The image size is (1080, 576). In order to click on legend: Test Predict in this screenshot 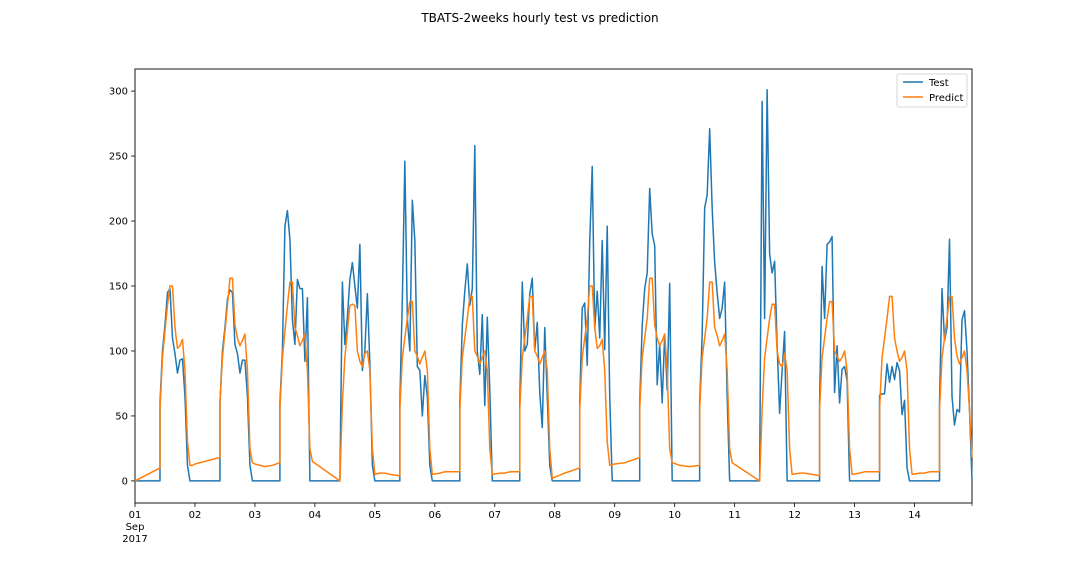, I will do `click(932, 90)`.